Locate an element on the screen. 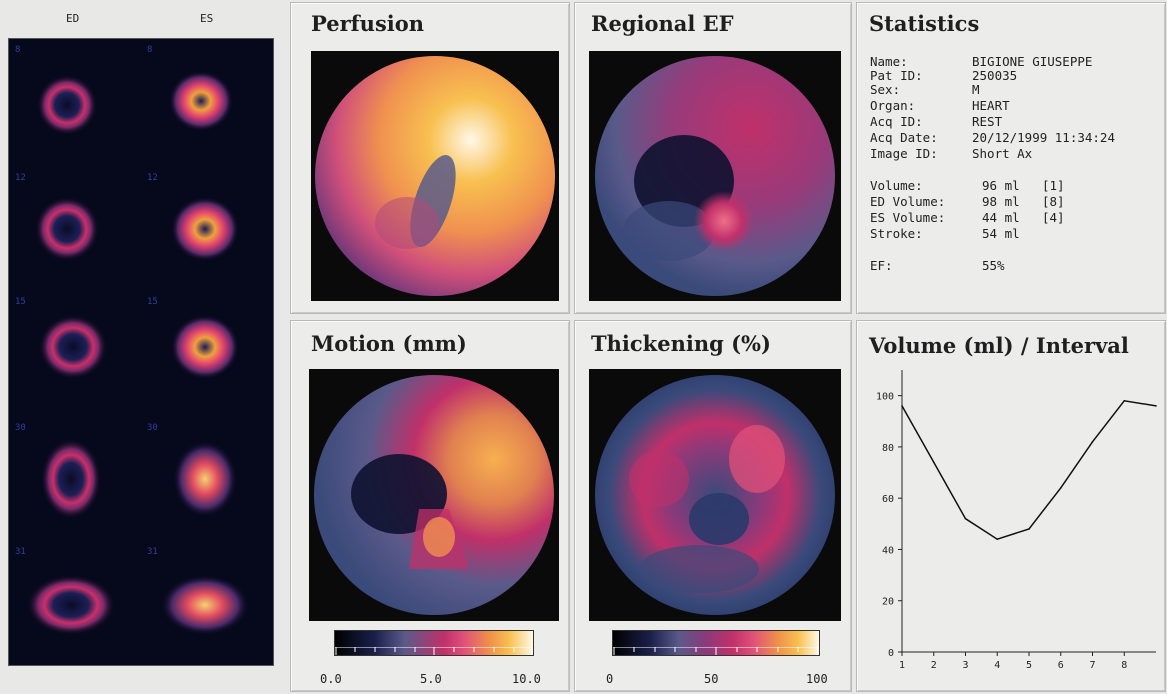 This screenshot has height=694, width=1167. regional-ef-polar-map is located at coordinates (715, 176).